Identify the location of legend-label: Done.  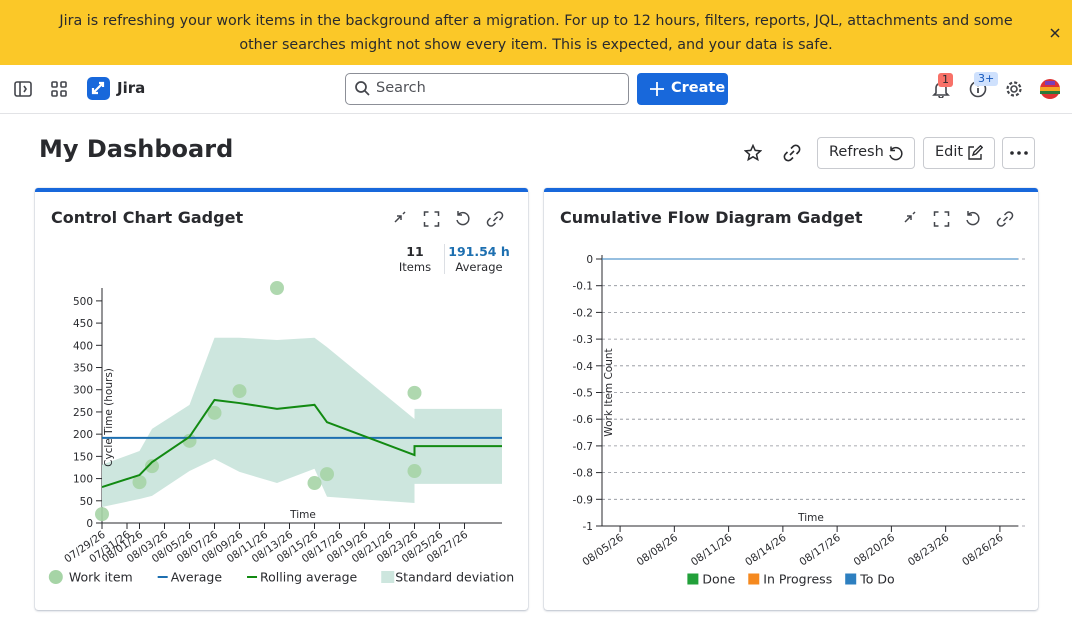
(718, 579).